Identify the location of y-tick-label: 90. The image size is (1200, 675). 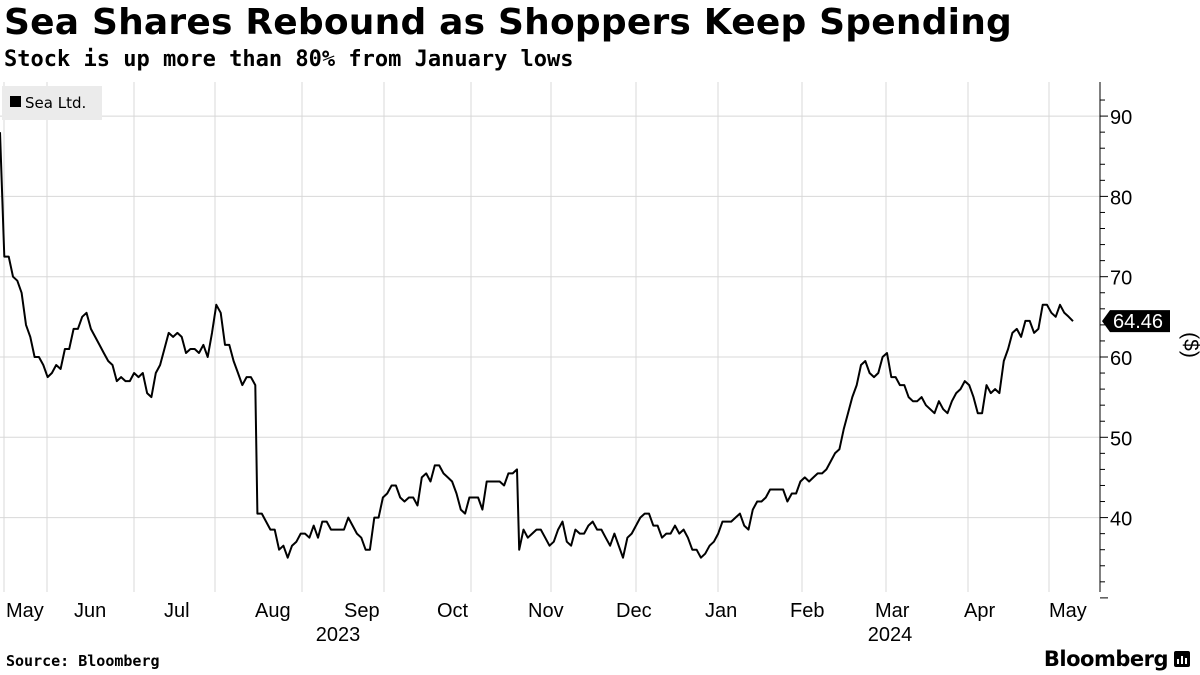
(1121, 118).